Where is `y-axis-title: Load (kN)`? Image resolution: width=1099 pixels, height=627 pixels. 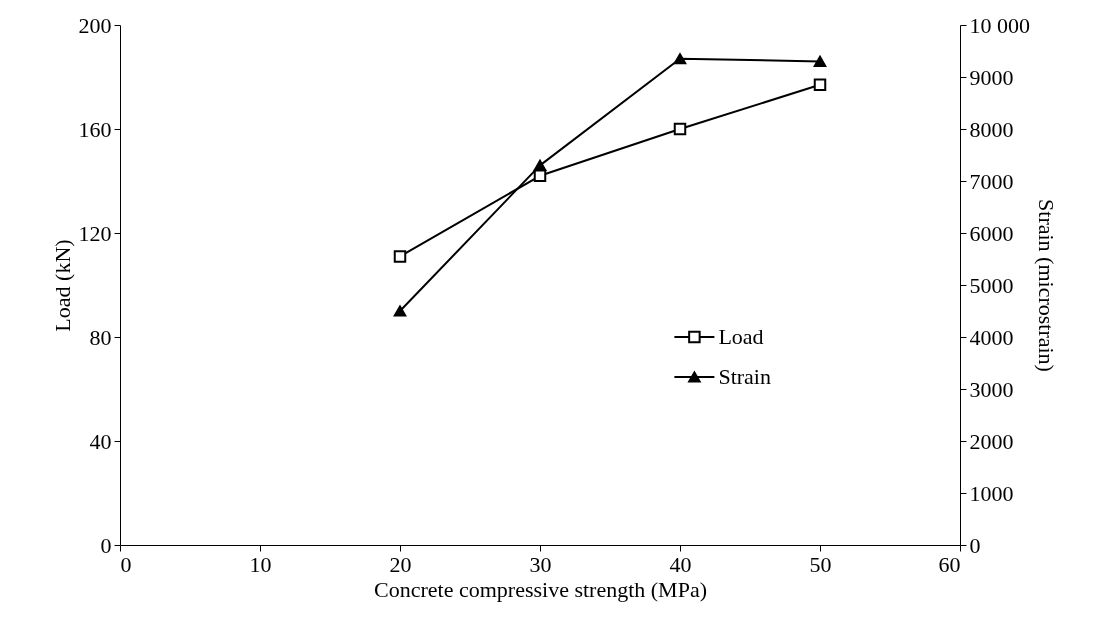
y-axis-title: Load (kN) is located at coordinates (62, 285).